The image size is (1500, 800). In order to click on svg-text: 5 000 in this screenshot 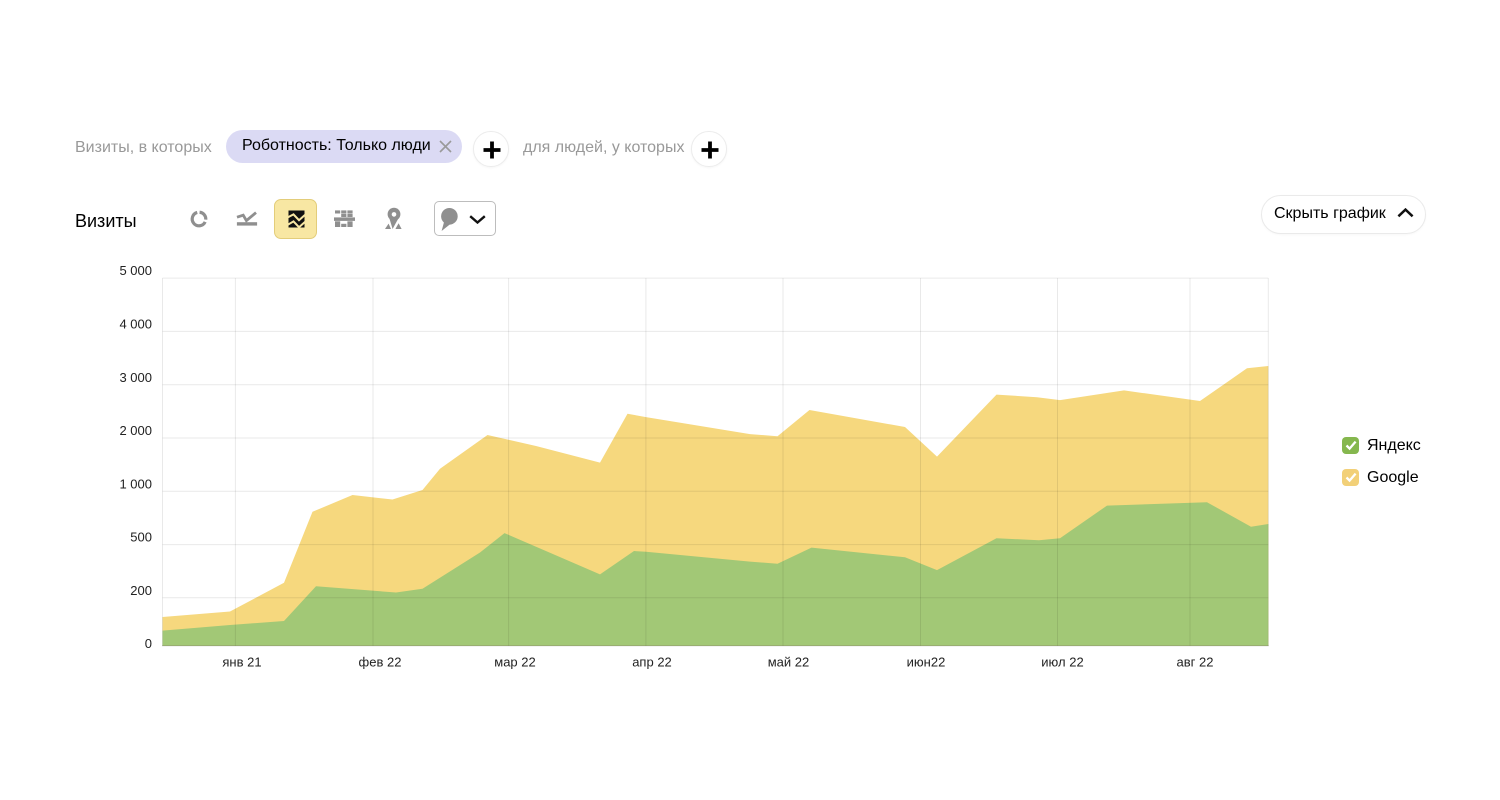, I will do `click(135, 270)`.